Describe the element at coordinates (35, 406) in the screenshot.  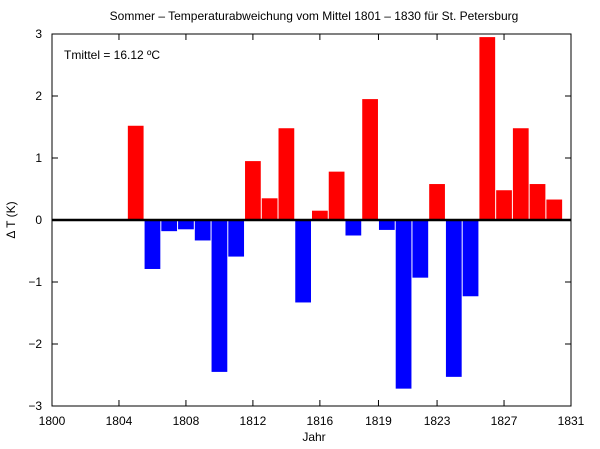
I see `y-tick-label: −3` at that location.